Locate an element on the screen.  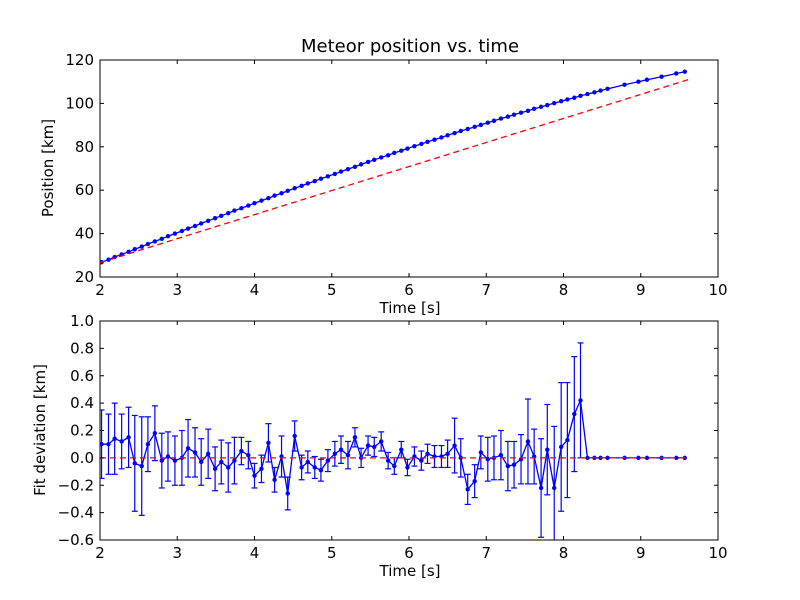
y-tick-label: 0.8 is located at coordinates (82, 348).